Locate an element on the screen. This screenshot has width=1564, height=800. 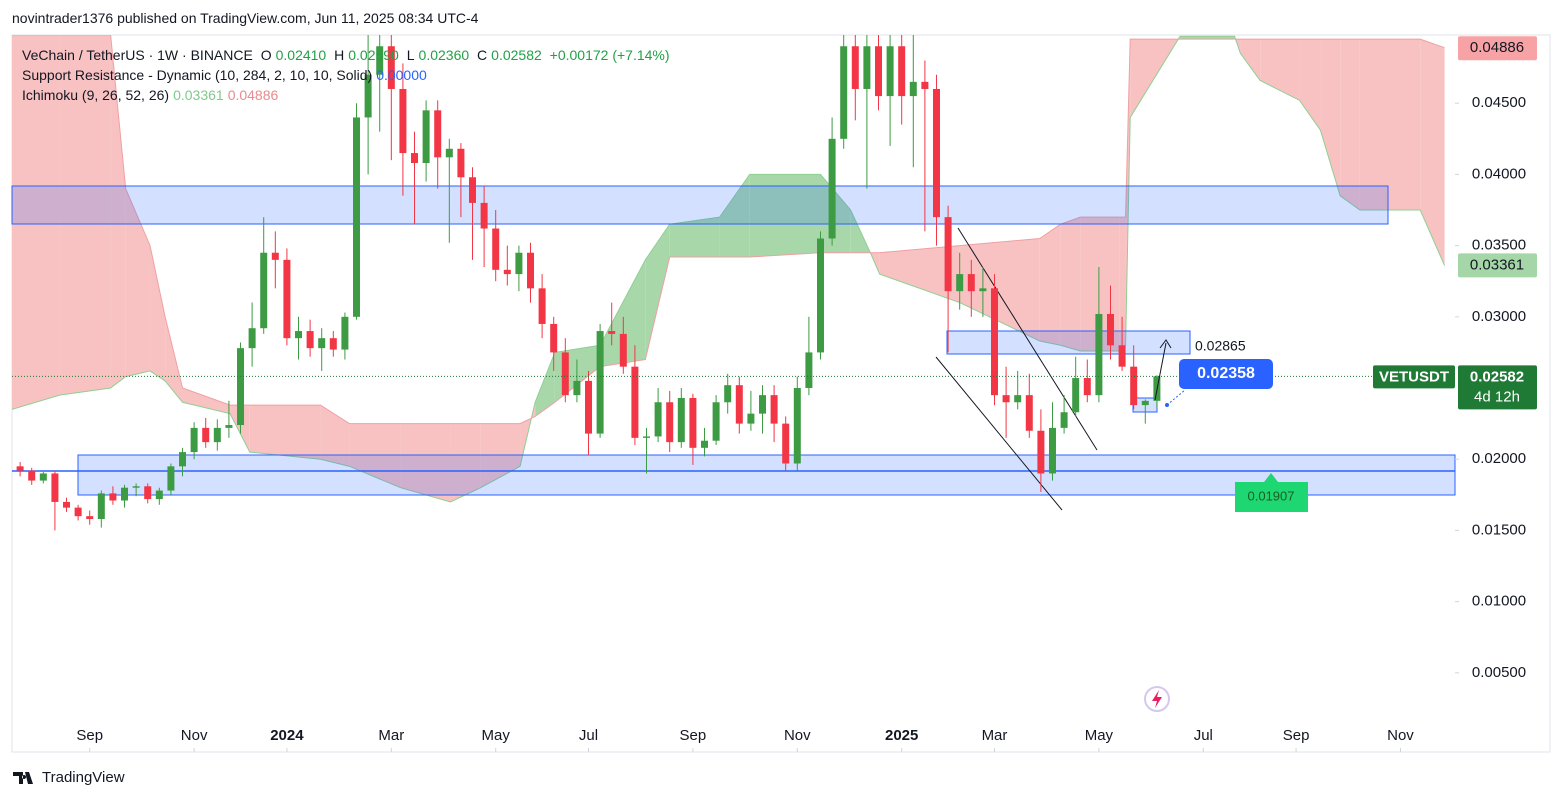
indicator-value: 0.04886 is located at coordinates (253, 95).